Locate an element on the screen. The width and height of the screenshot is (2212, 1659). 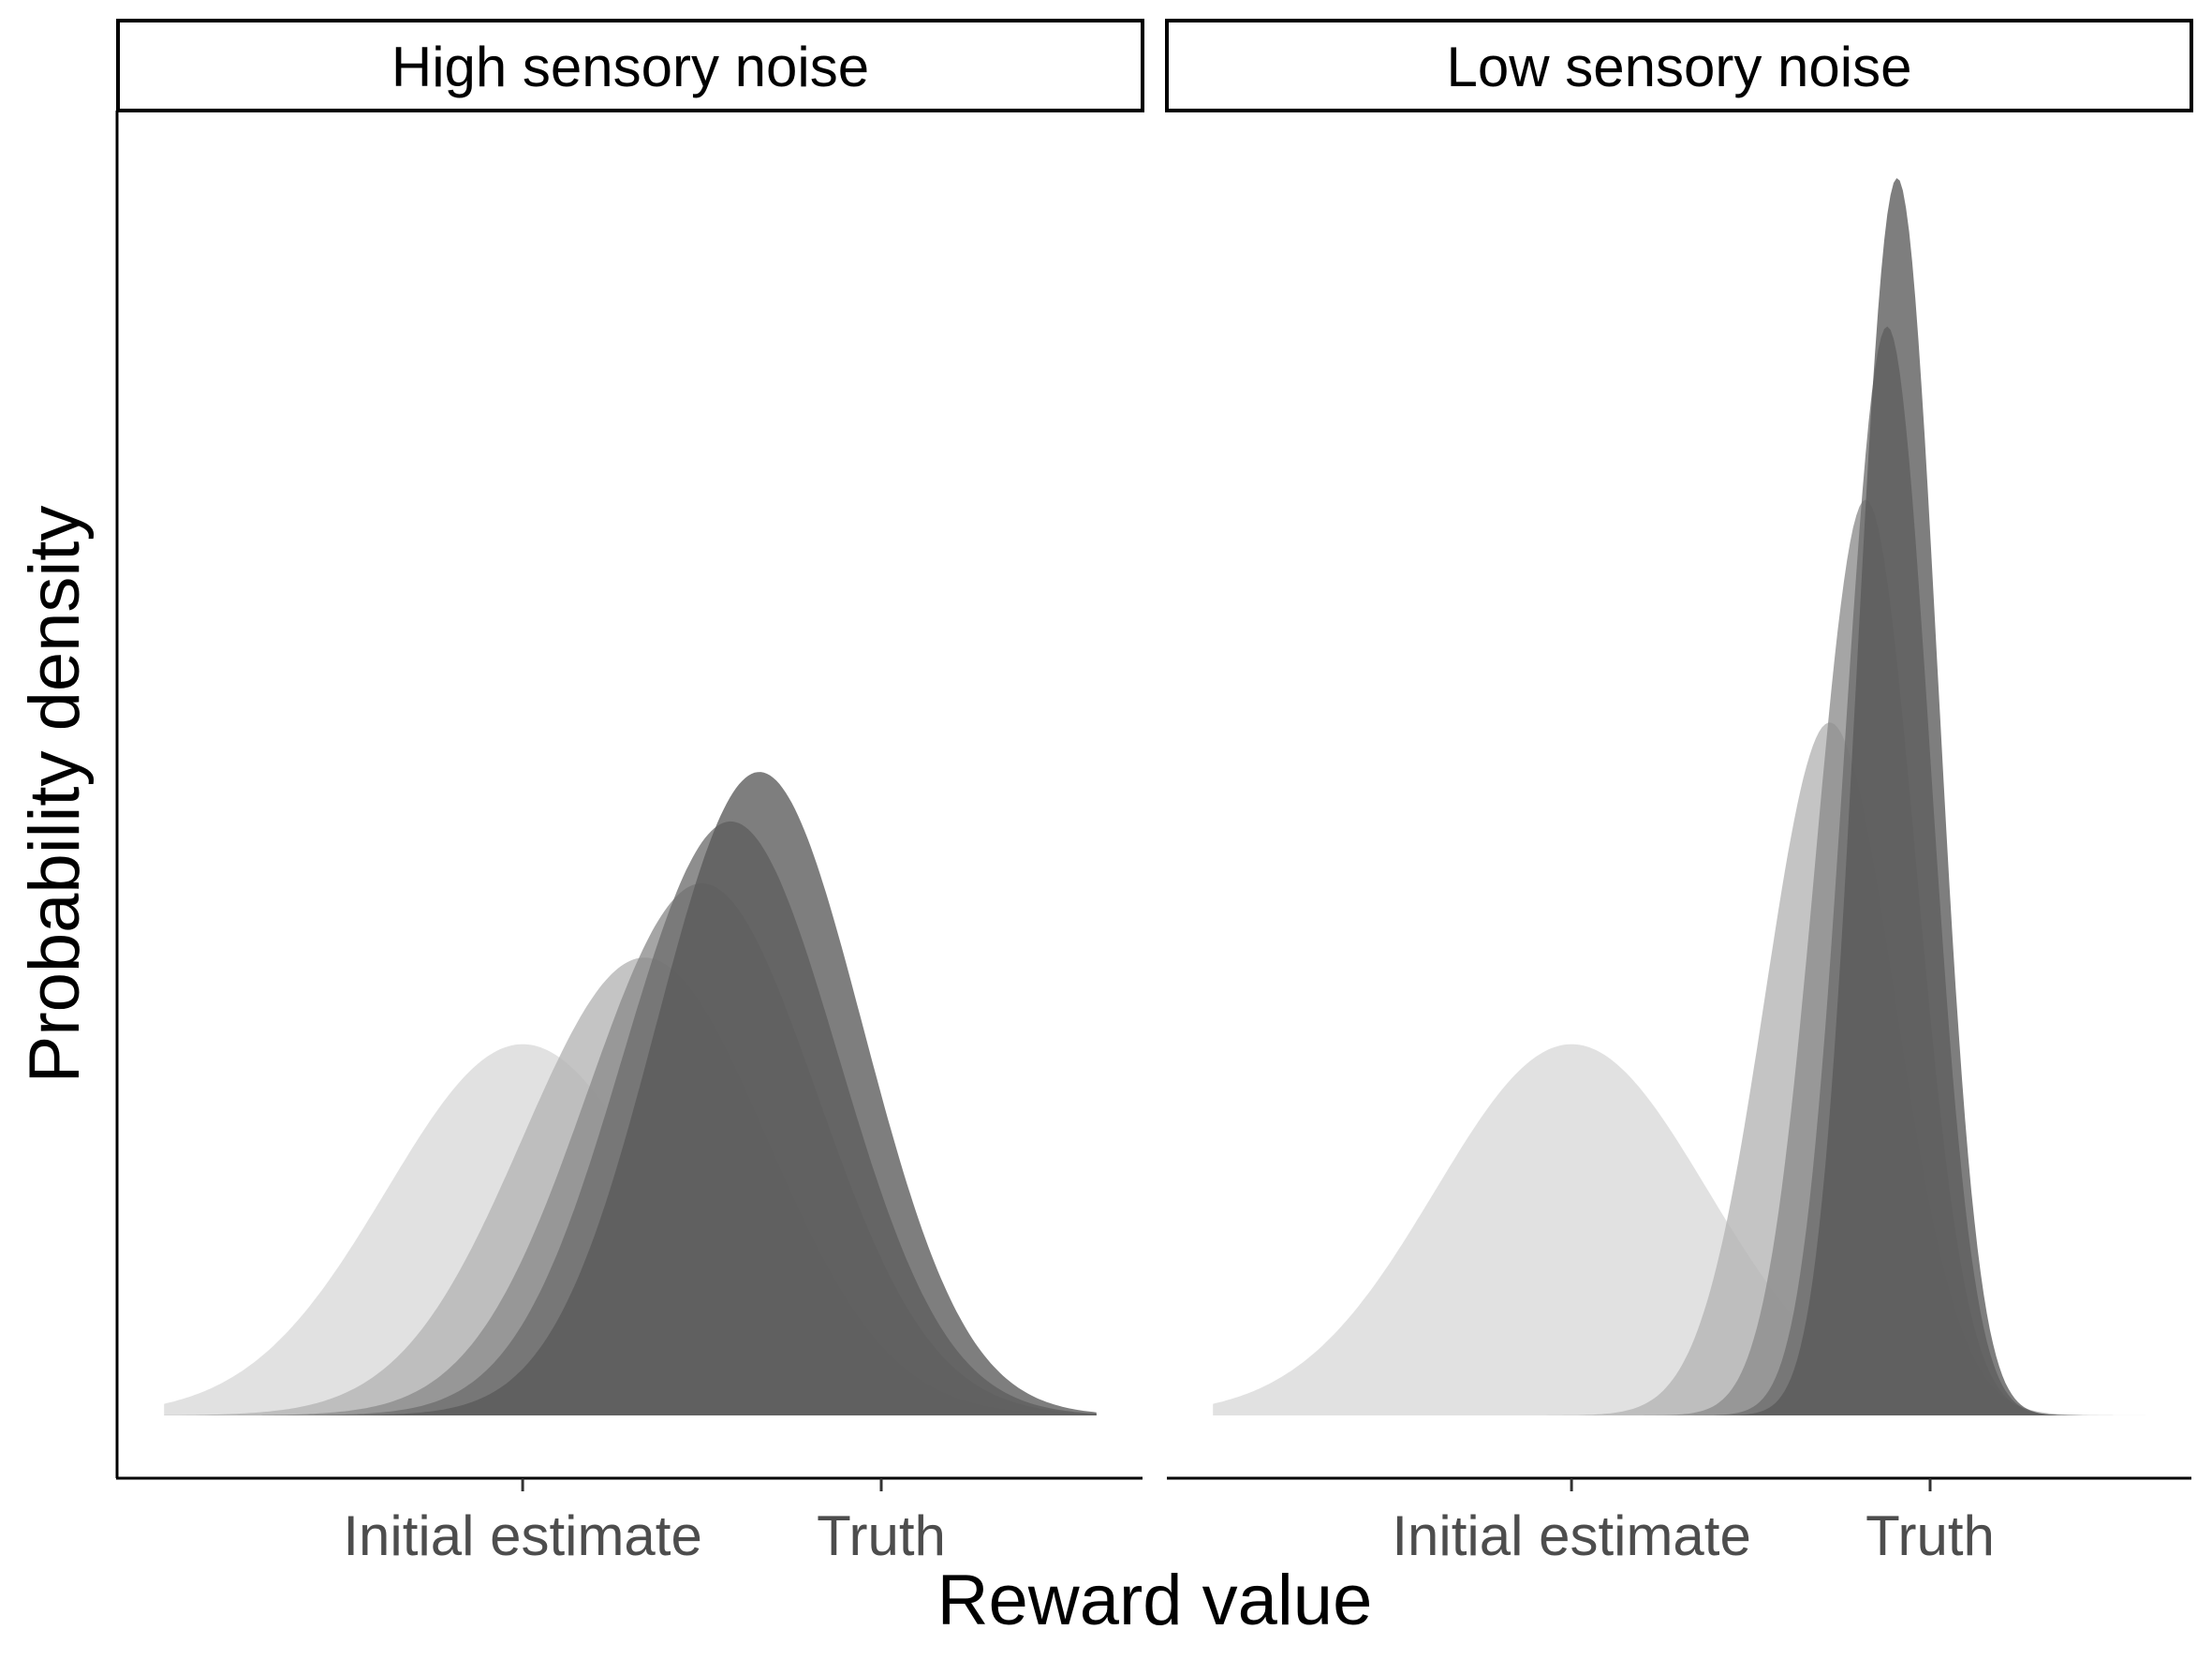
strip-box-low-noise is located at coordinates (1679, 65).